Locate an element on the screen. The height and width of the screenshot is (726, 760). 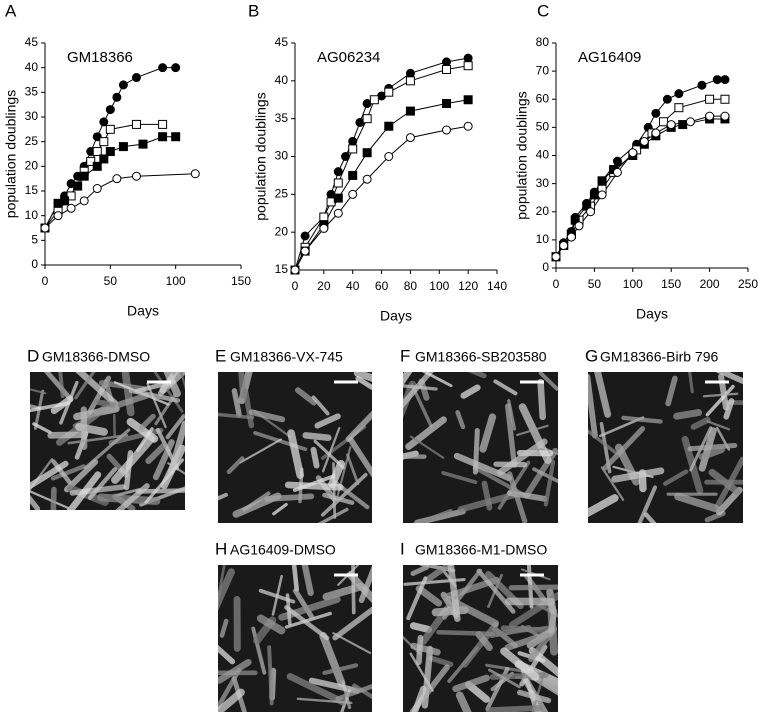
x-tick-label: 200 is located at coordinates (710, 284).